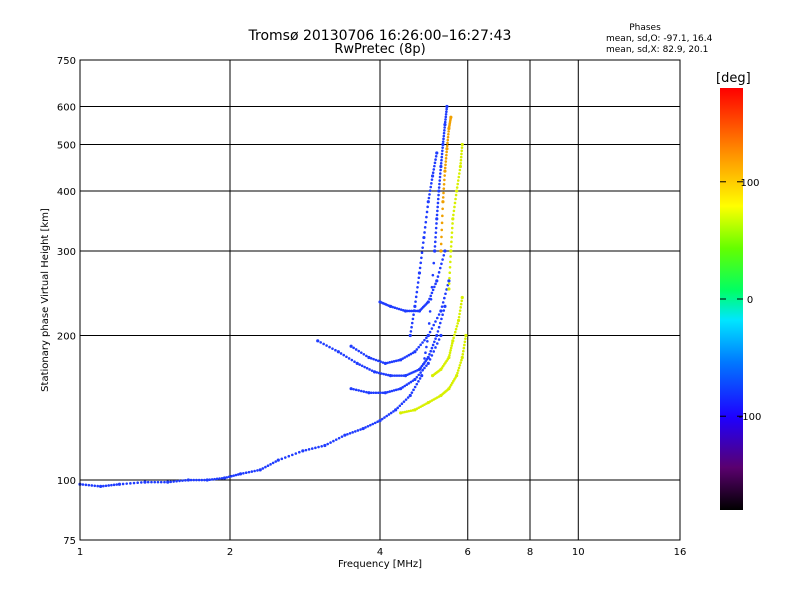 This screenshot has height=600, width=800. Describe the element at coordinates (468, 552) in the screenshot. I see `x-tick-label: 6` at that location.